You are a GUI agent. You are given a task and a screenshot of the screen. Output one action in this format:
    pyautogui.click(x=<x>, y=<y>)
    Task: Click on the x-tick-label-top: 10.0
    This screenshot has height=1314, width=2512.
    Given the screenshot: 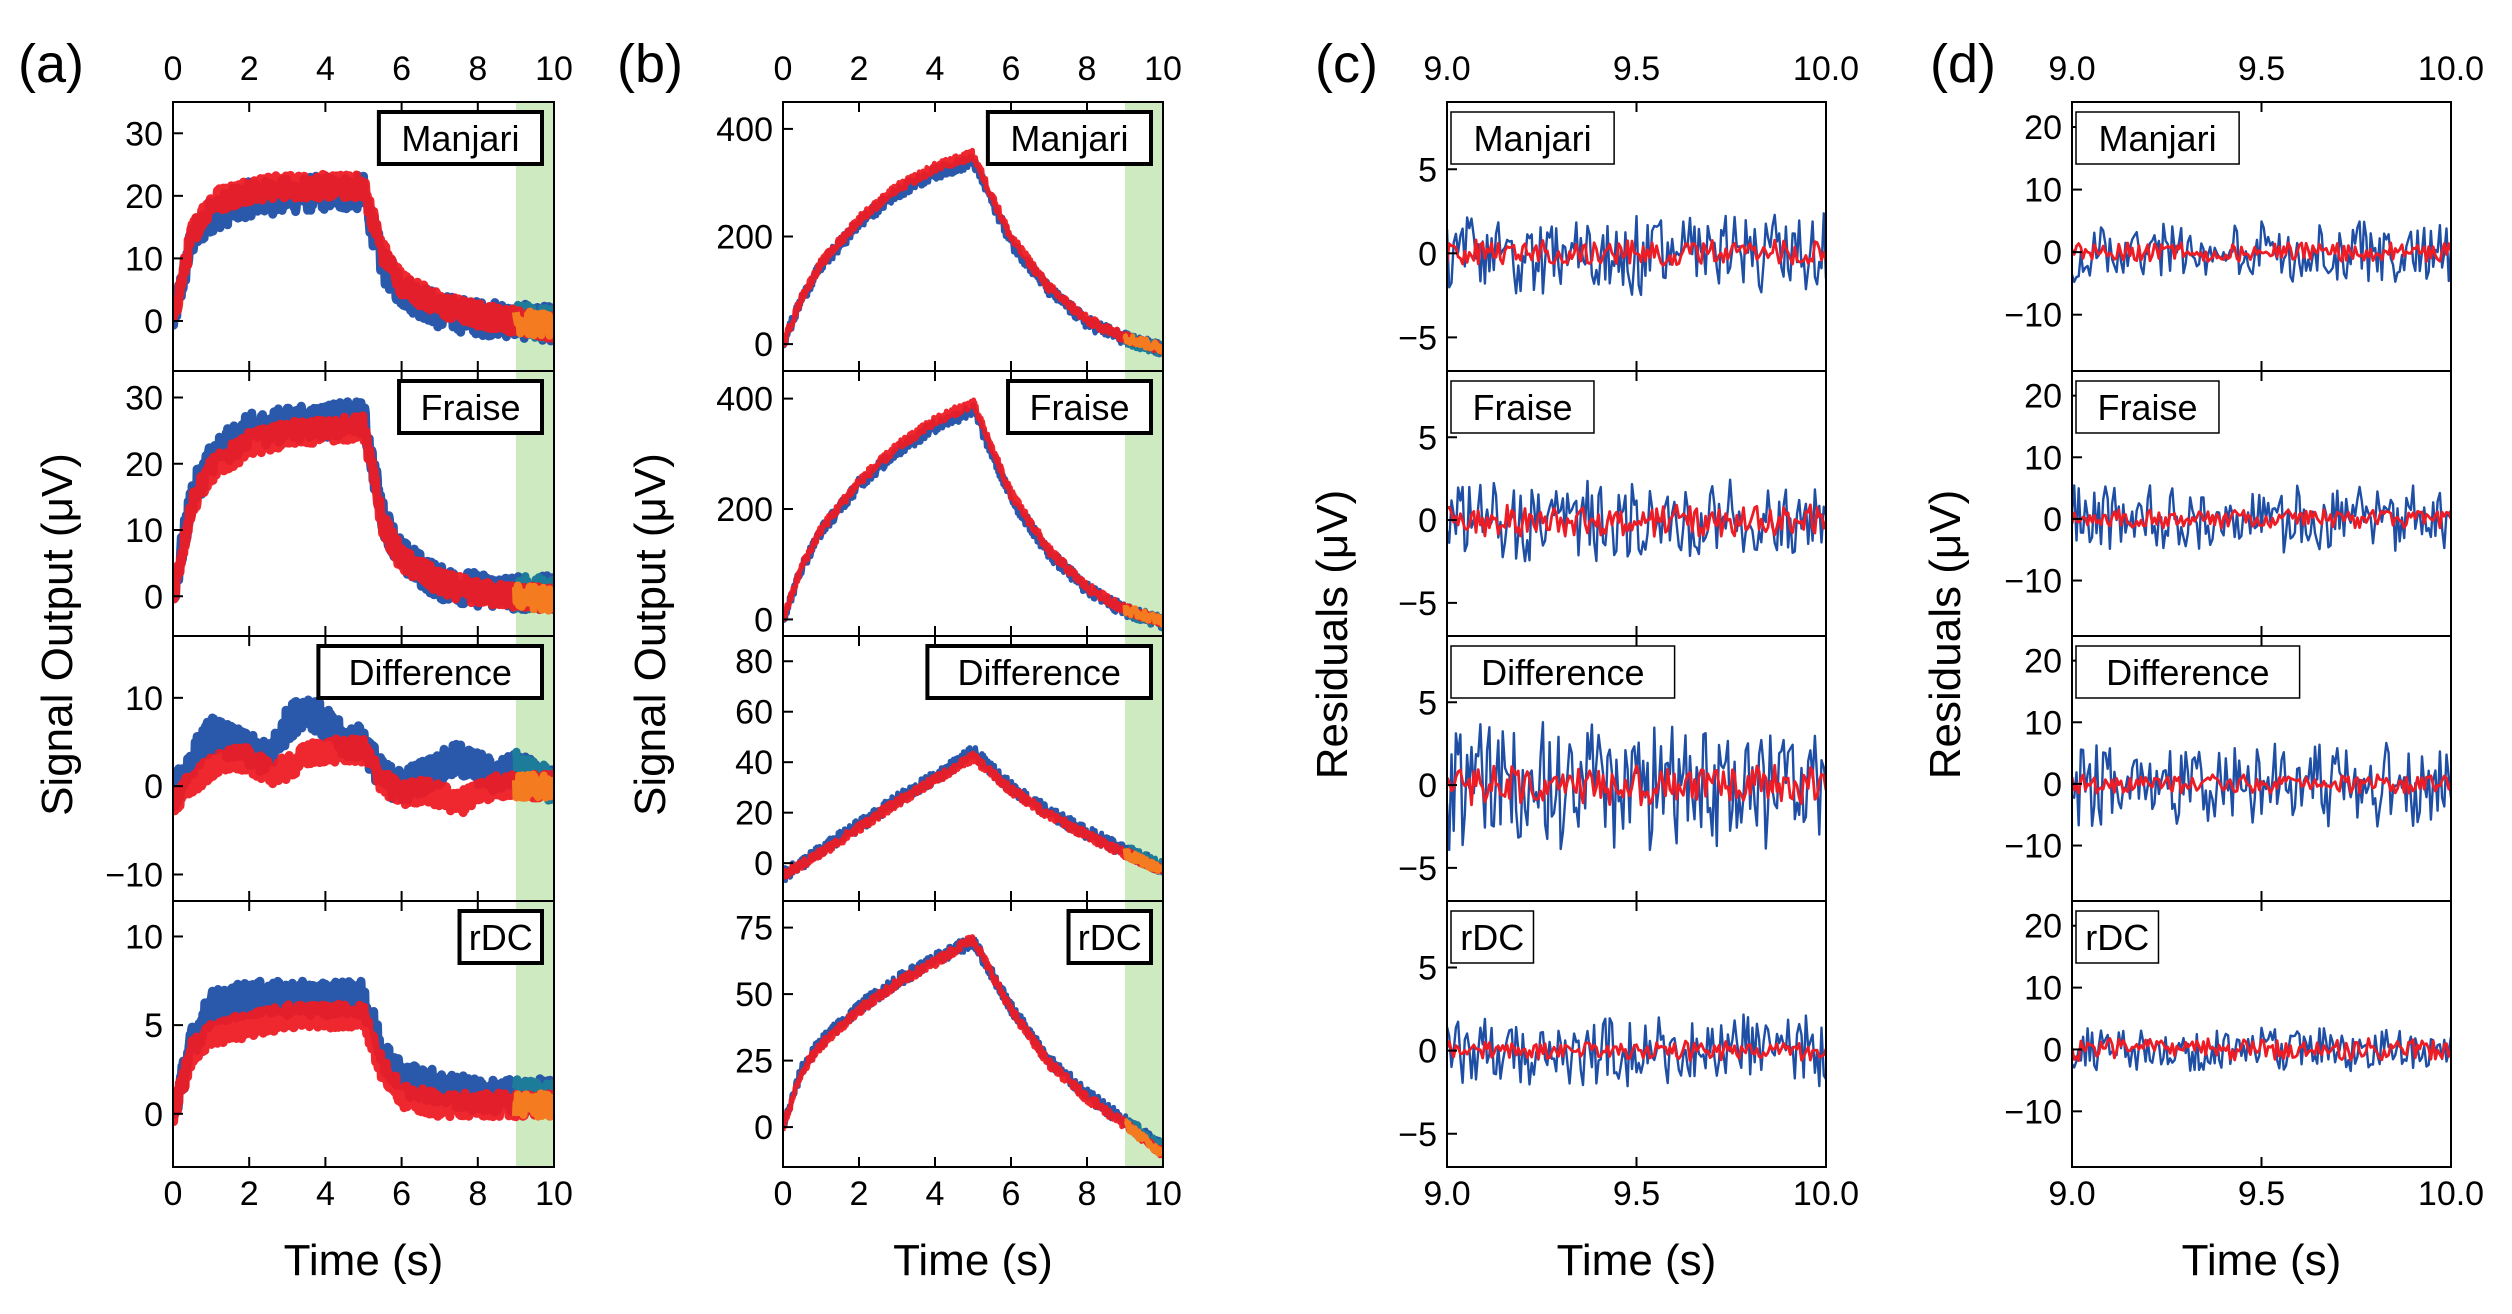 What is the action you would take?
    pyautogui.click(x=2451, y=69)
    